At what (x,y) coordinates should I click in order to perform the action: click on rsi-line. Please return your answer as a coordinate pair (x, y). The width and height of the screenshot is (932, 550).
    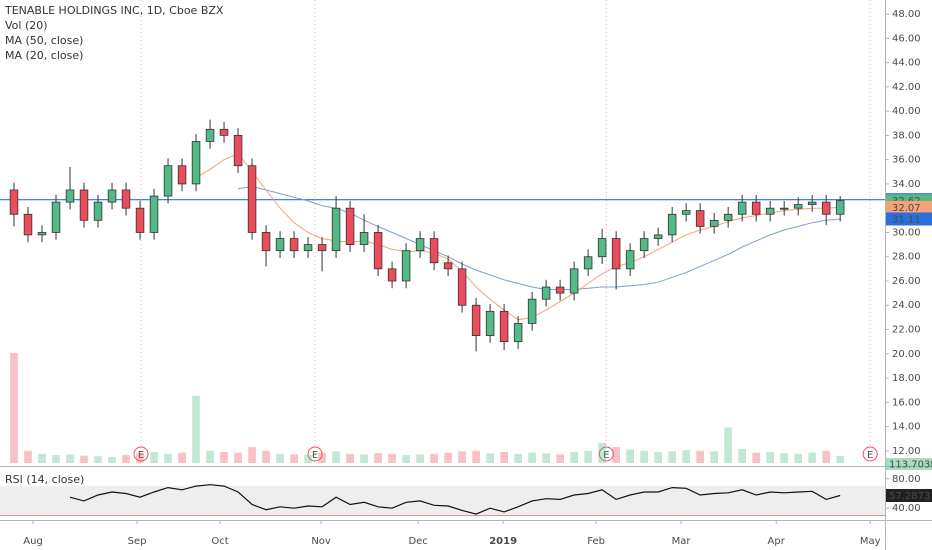
    Looking at the image, I should click on (455, 499).